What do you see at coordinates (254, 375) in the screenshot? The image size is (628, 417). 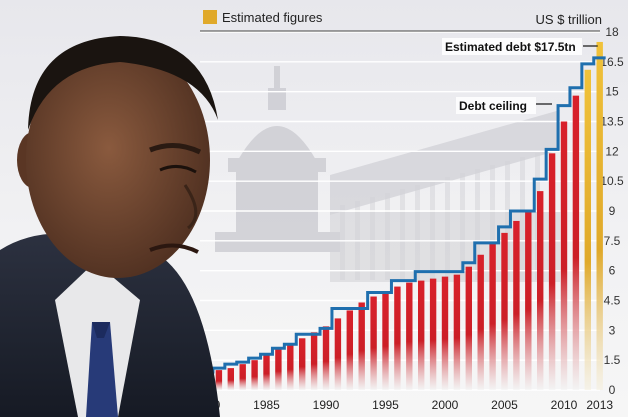 I see `bar-1984` at bounding box center [254, 375].